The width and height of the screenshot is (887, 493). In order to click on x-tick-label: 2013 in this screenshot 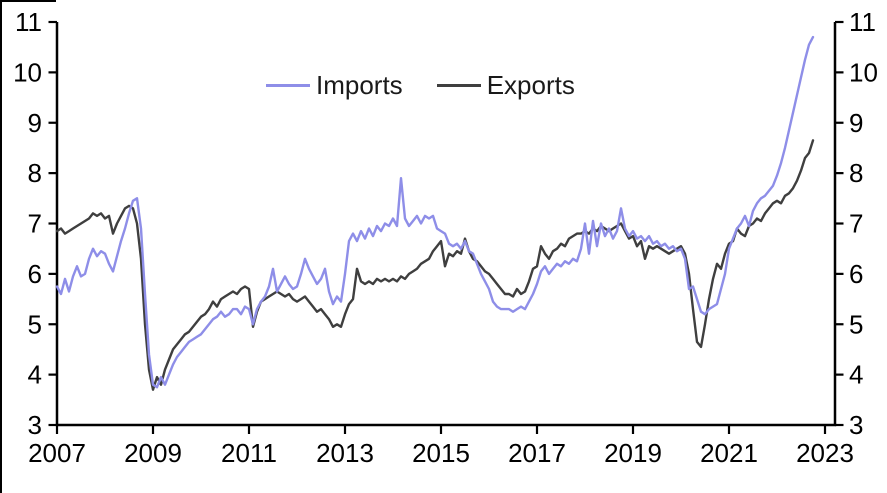, I will do `click(345, 453)`.